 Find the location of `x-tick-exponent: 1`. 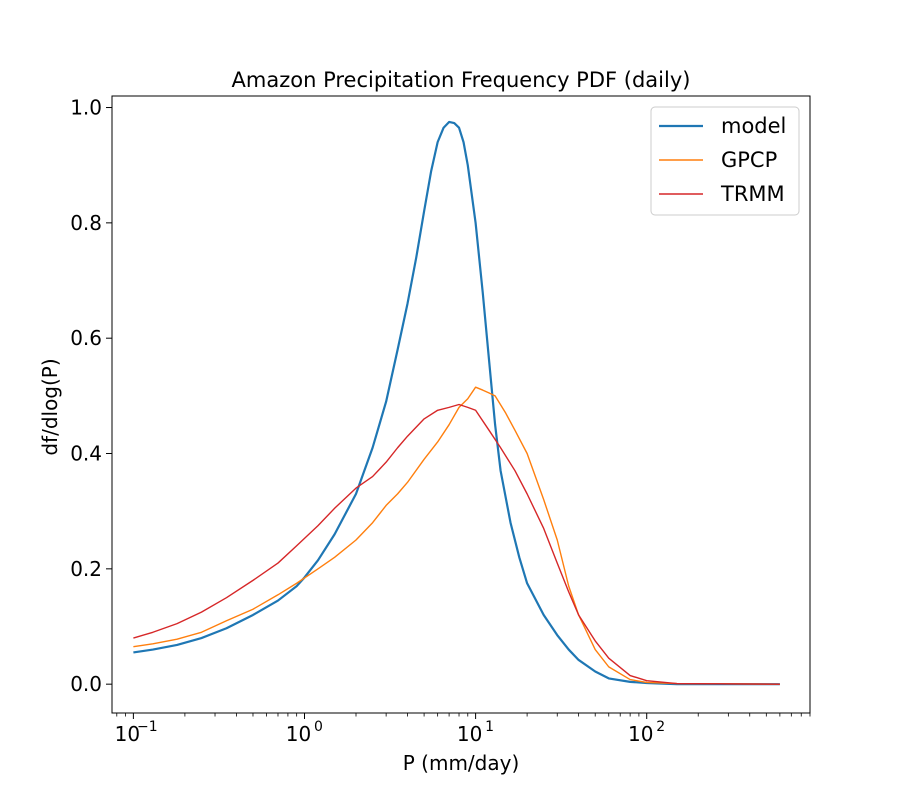

x-tick-exponent: 1 is located at coordinates (489, 727).